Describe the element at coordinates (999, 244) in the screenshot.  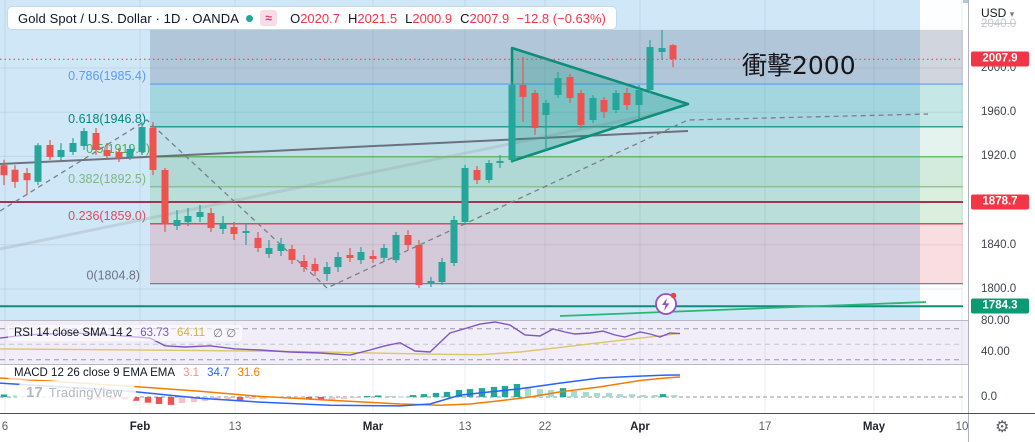
I see `price-scale-label: 1840.0` at that location.